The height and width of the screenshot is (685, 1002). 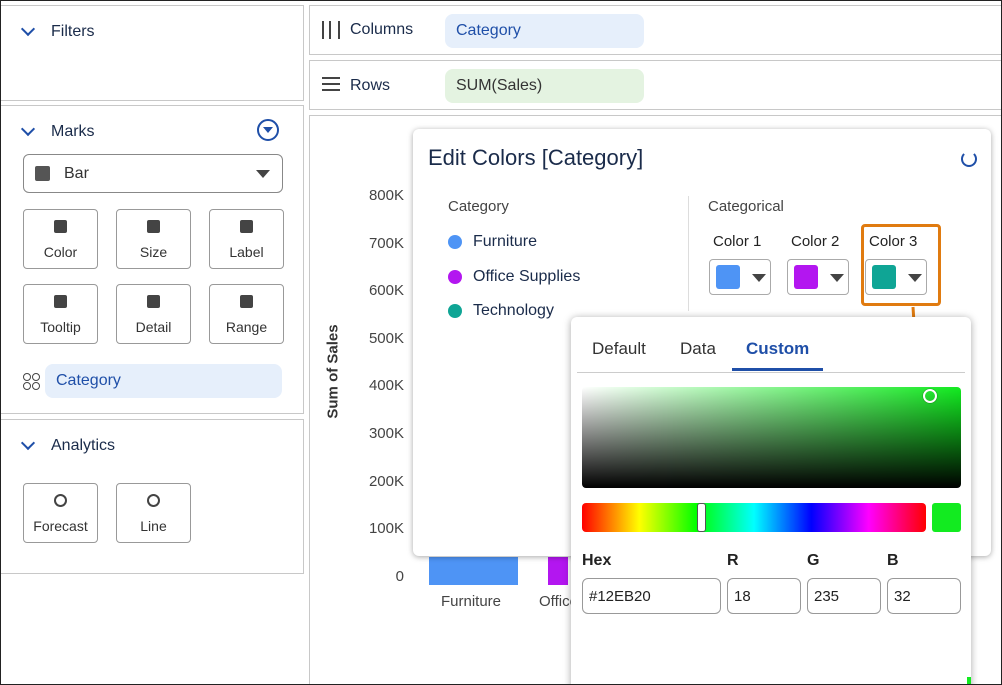 What do you see at coordinates (746, 206) in the screenshot?
I see `palette-title: Categorical` at bounding box center [746, 206].